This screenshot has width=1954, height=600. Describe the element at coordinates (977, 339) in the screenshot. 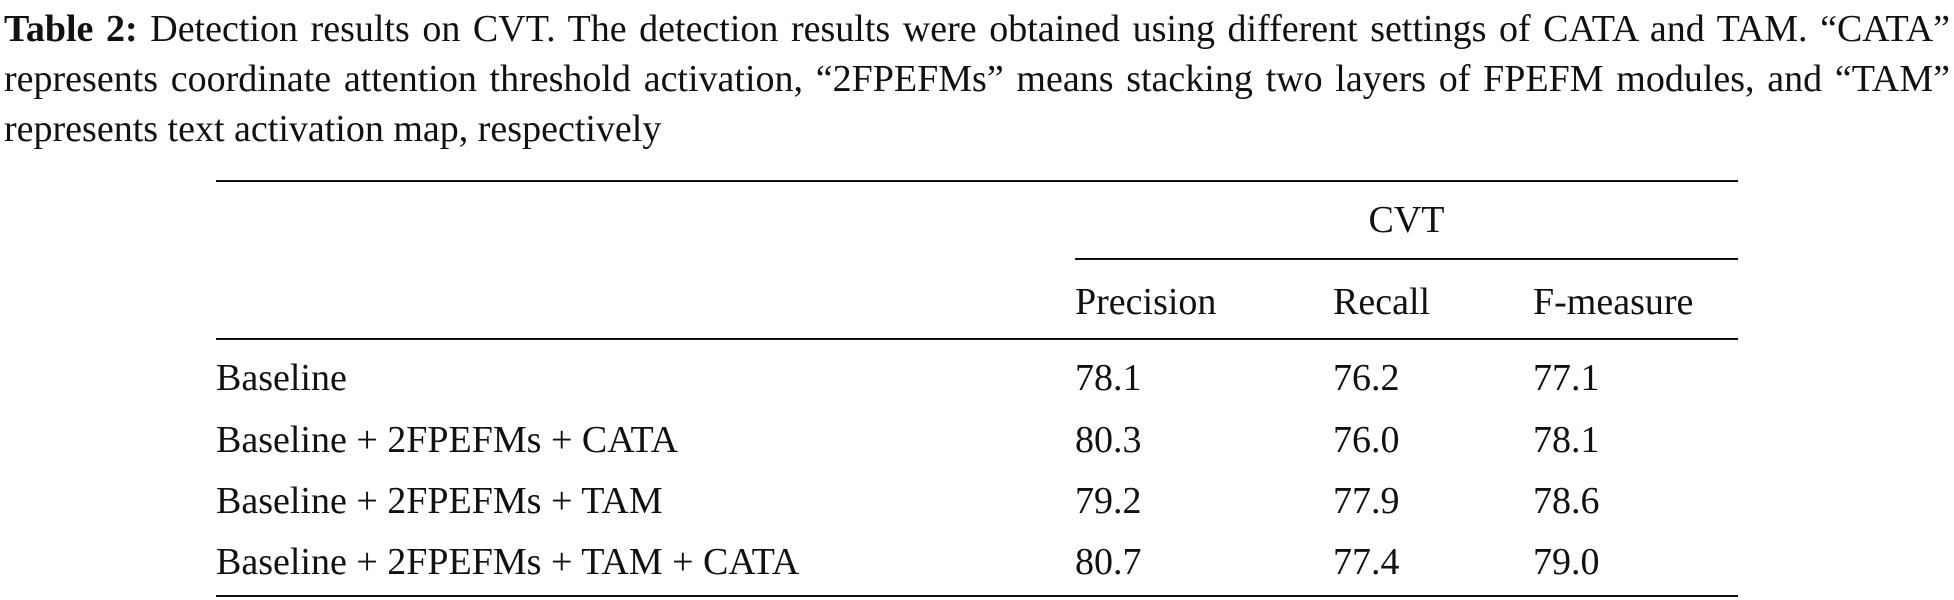

I see `header-rule` at that location.